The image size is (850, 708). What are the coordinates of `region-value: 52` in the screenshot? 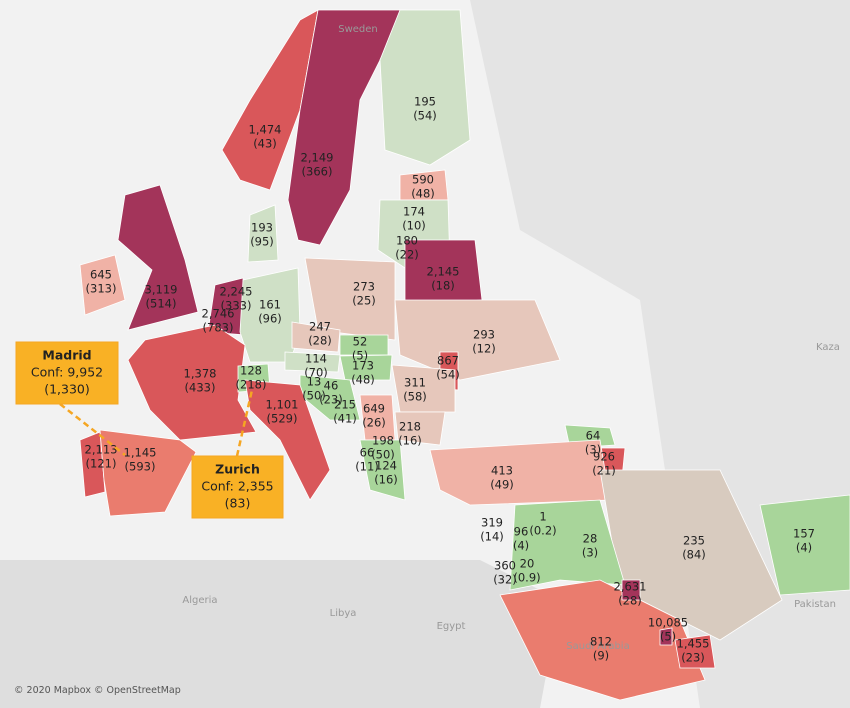 It's located at (360, 342).